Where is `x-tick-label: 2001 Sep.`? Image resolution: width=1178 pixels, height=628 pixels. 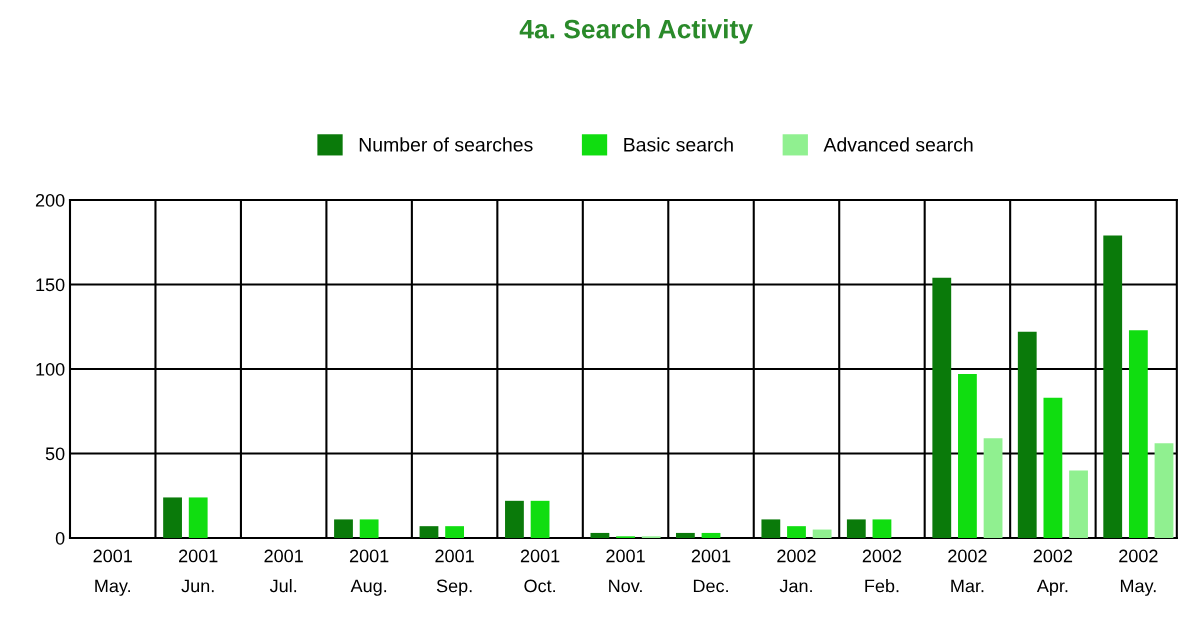
x-tick-label: 2001 Sep. is located at coordinates (454, 572).